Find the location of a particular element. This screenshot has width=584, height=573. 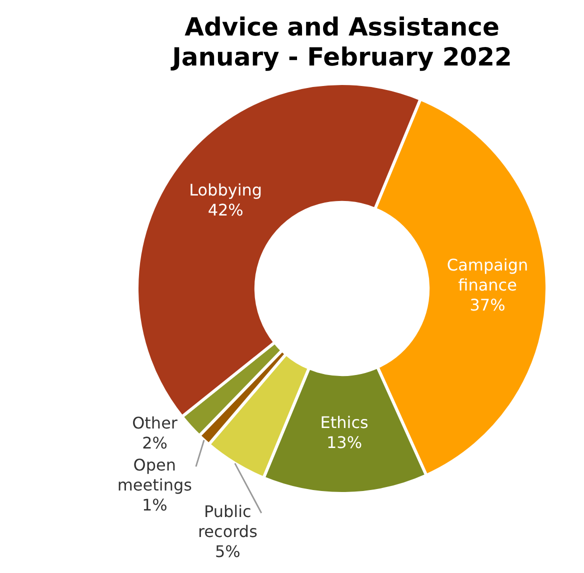

slice-label: Ethics is located at coordinates (344, 422).